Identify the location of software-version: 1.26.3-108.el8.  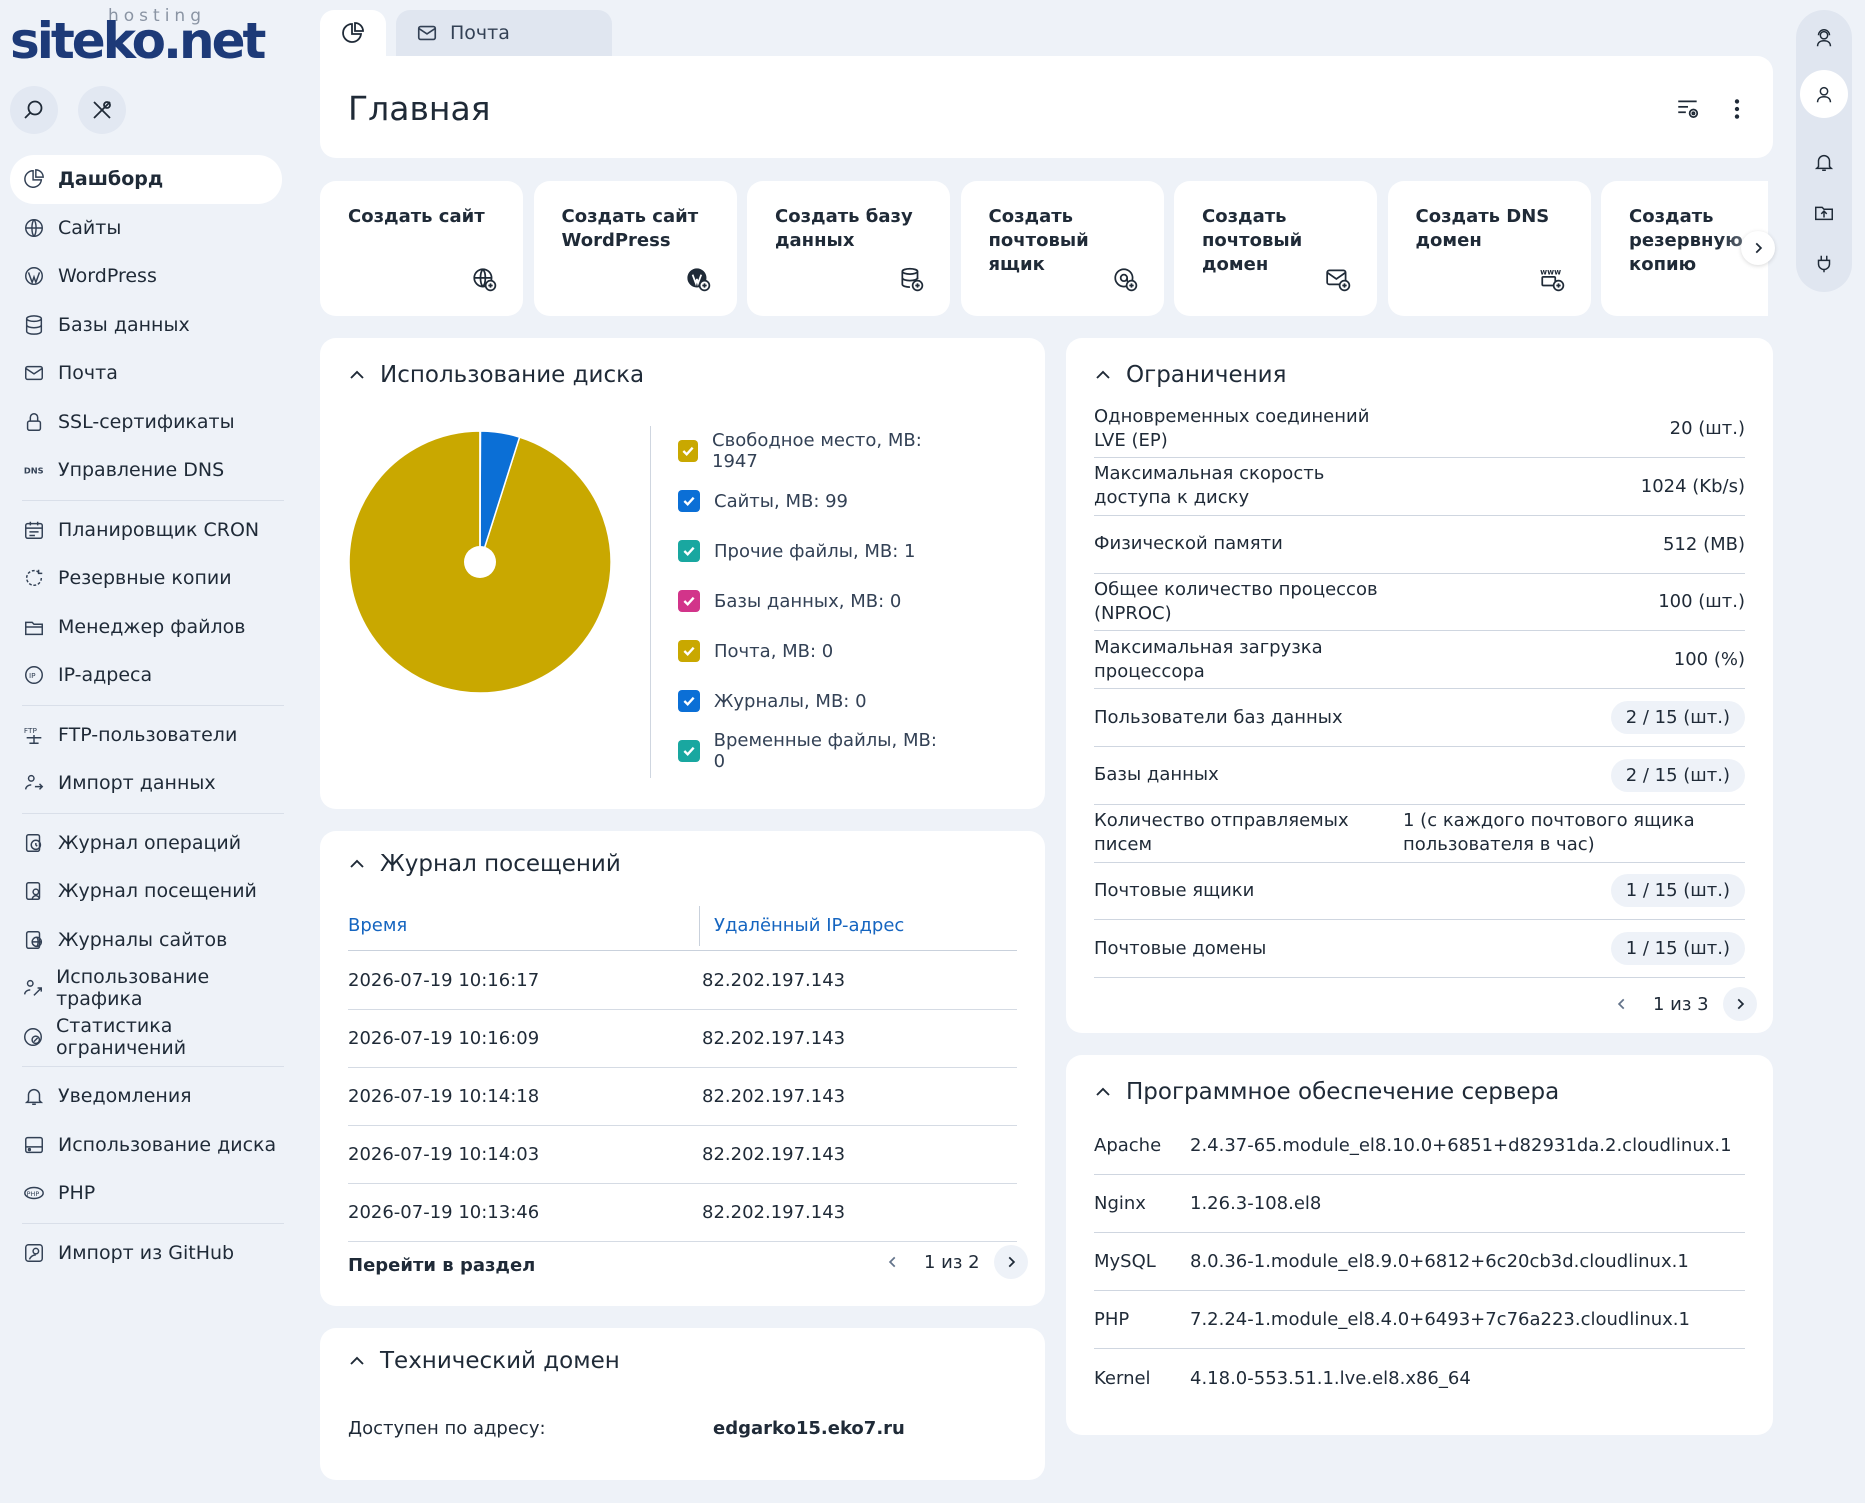
(1256, 1203).